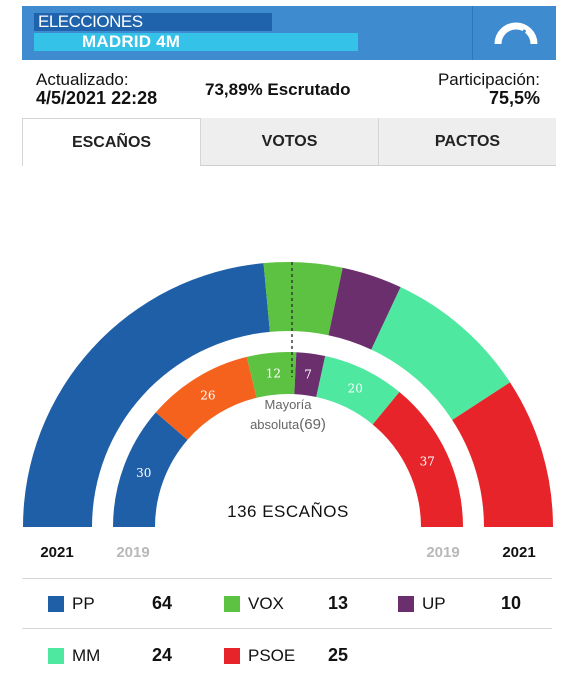 This screenshot has height=680, width=576. Describe the element at coordinates (56, 552) in the screenshot. I see `year-outer-left: 2021` at that location.